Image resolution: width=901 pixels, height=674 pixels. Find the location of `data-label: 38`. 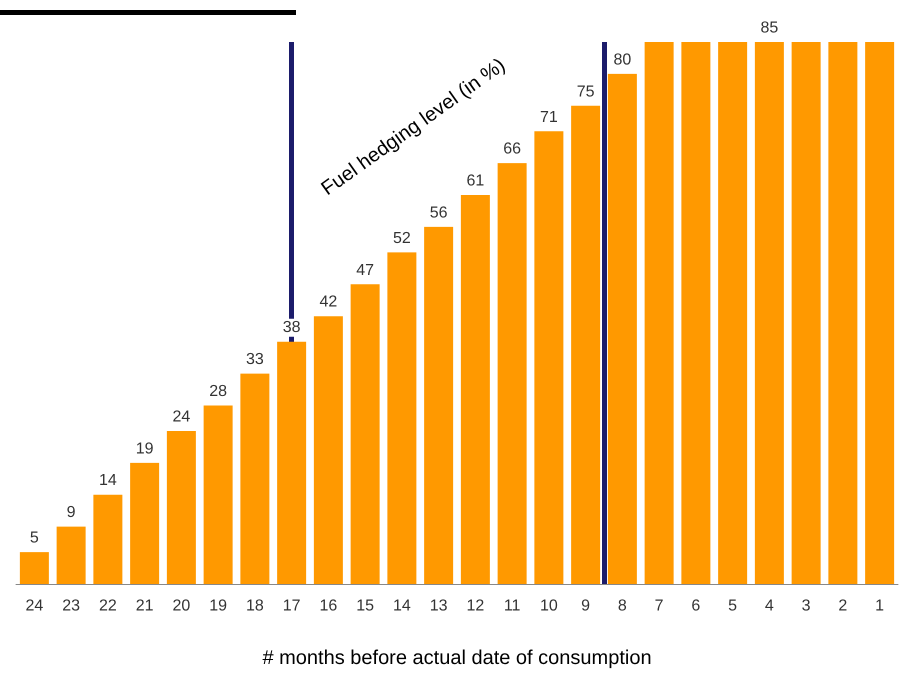

data-label: 38 is located at coordinates (291, 327).